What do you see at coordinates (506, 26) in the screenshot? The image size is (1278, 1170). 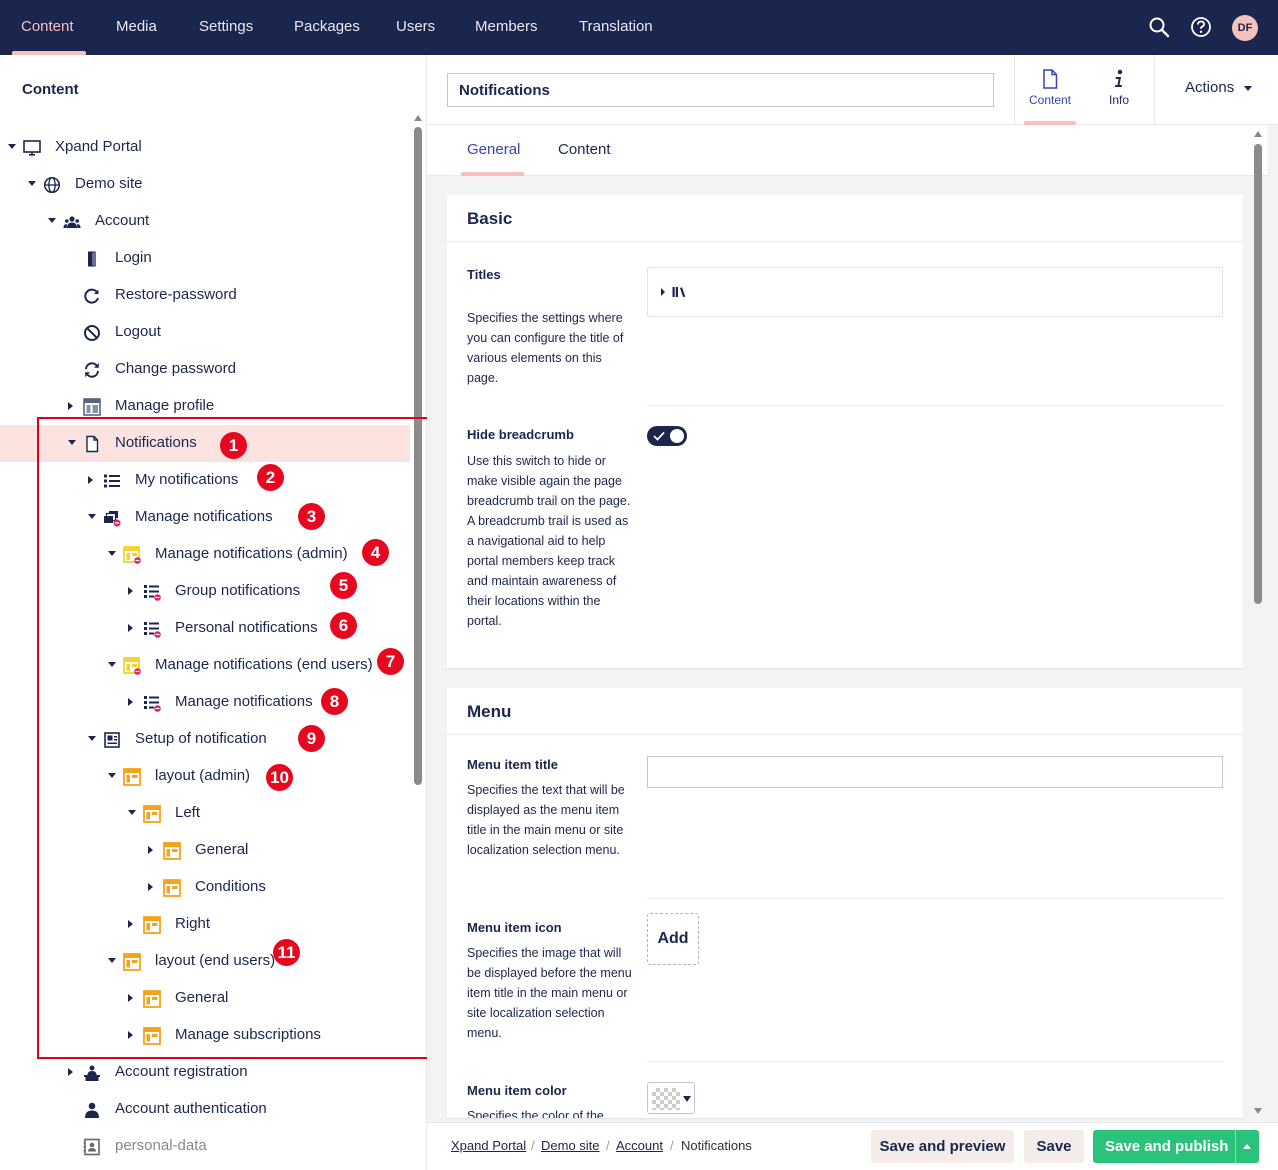 I see `nav-members: Members` at bounding box center [506, 26].